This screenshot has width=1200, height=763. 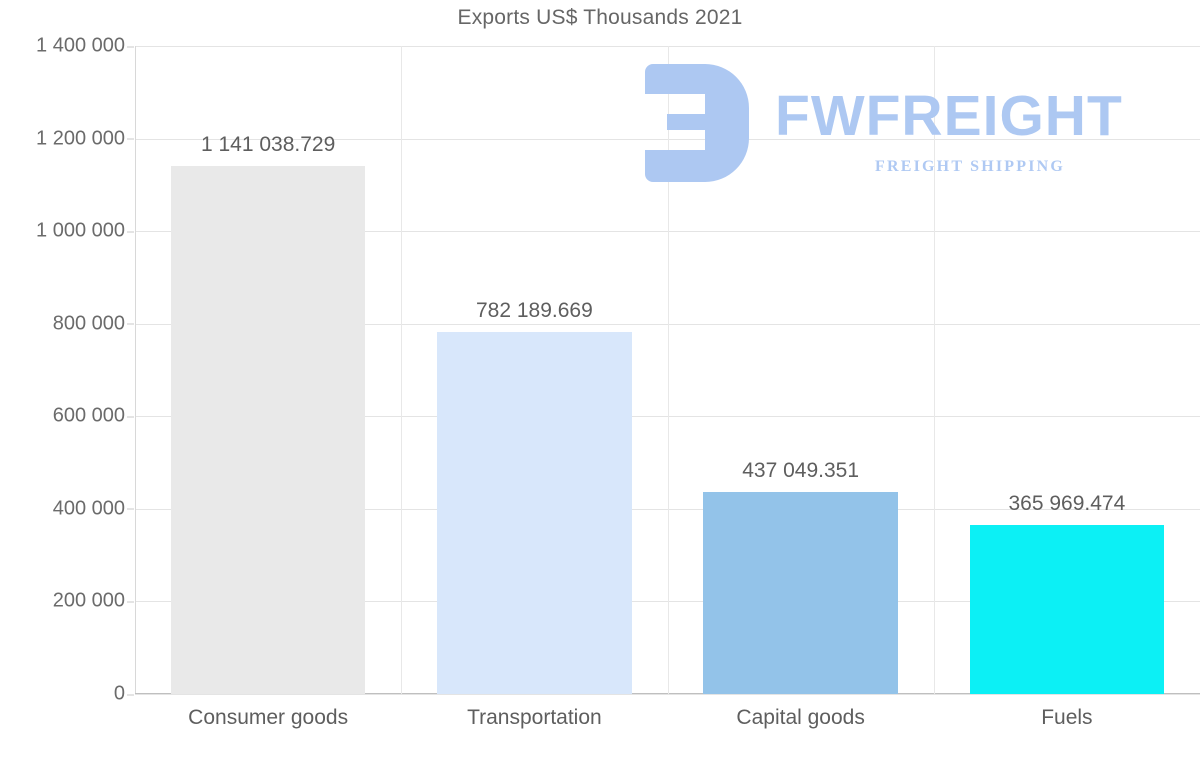 What do you see at coordinates (268, 144) in the screenshot?
I see `bar-value-label: 1 141 038.729` at bounding box center [268, 144].